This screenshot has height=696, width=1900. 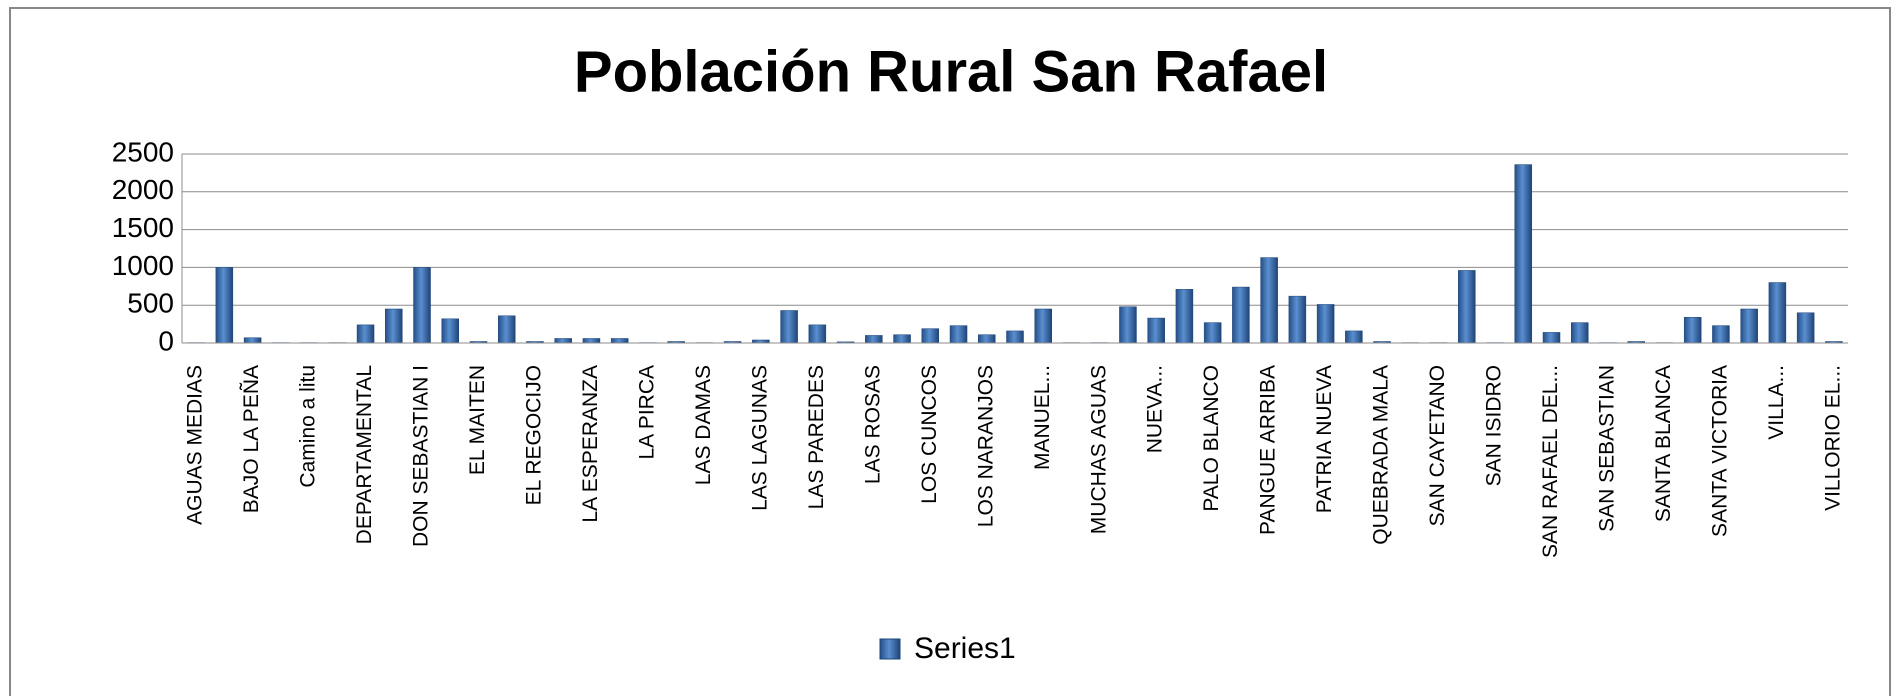 I want to click on x-tick-label: LA PIRCA, so click(x=646, y=412).